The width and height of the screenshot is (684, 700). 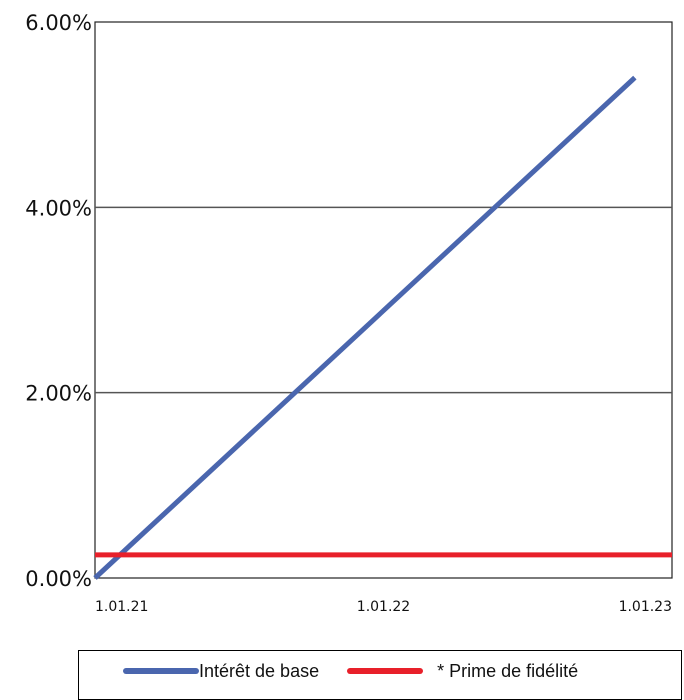 I want to click on y-tick-label: 6.00%, so click(x=58, y=23).